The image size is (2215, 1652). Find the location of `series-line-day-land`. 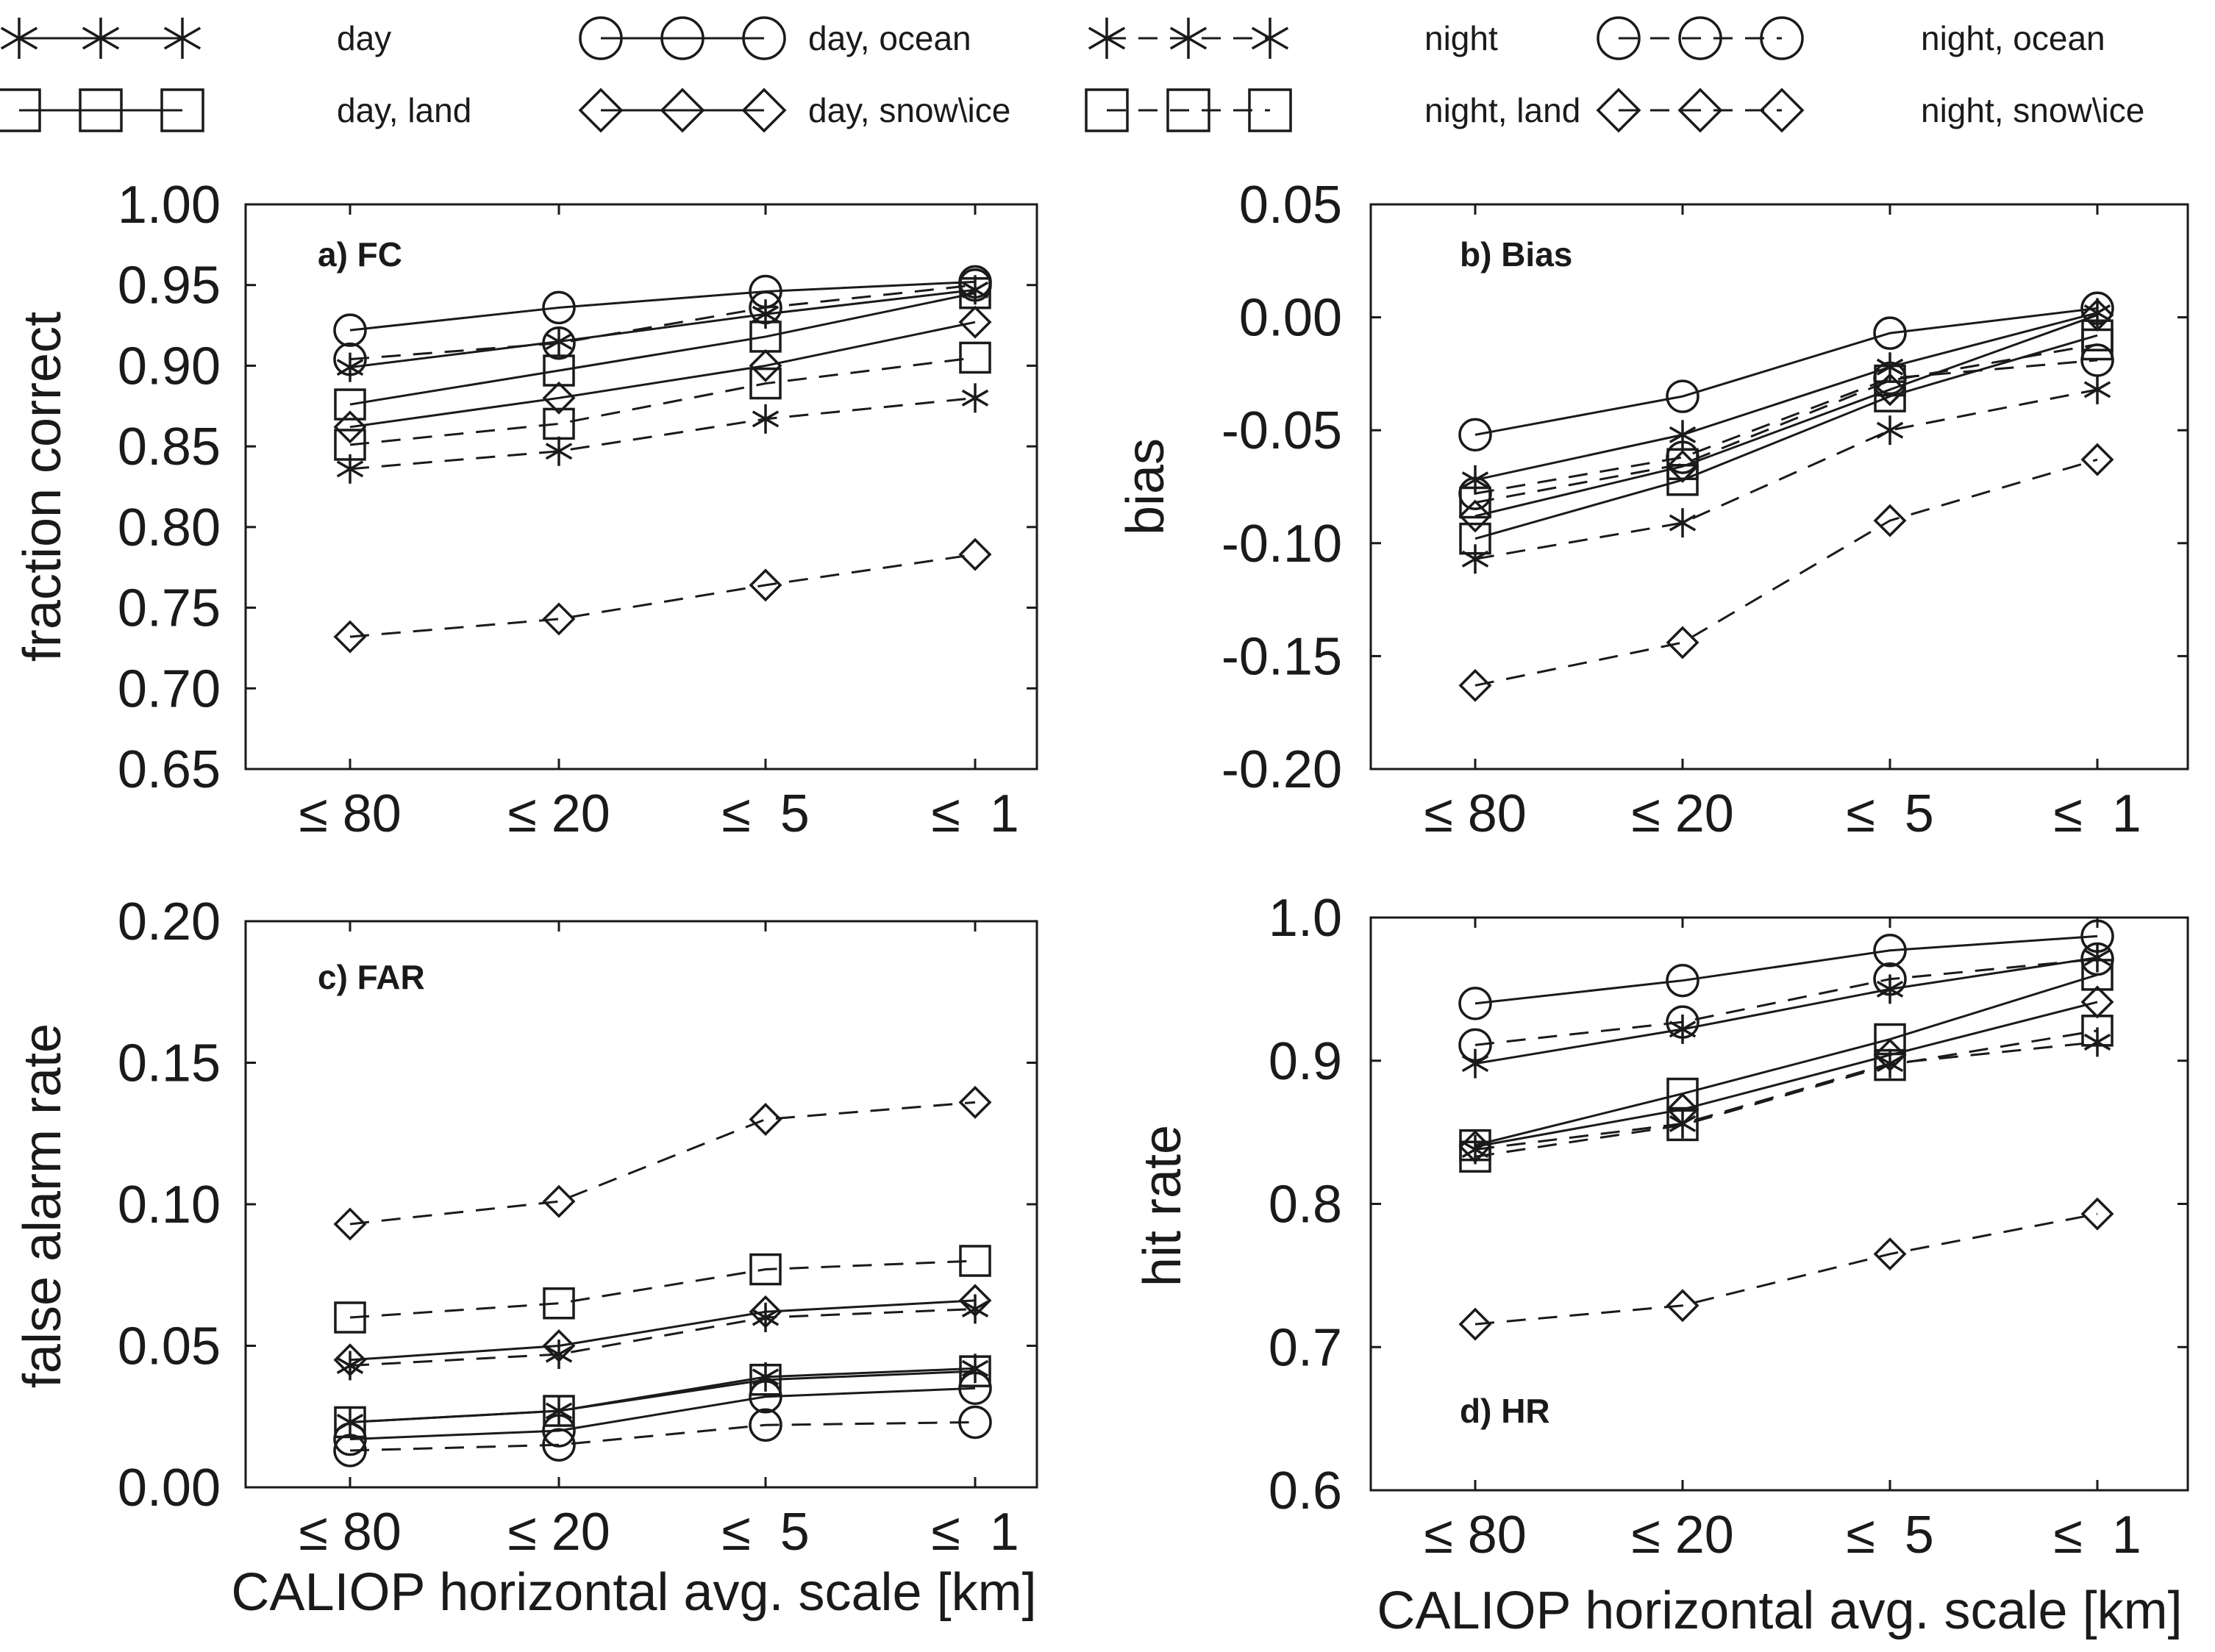

series-line-day-land is located at coordinates (1786, 1060).